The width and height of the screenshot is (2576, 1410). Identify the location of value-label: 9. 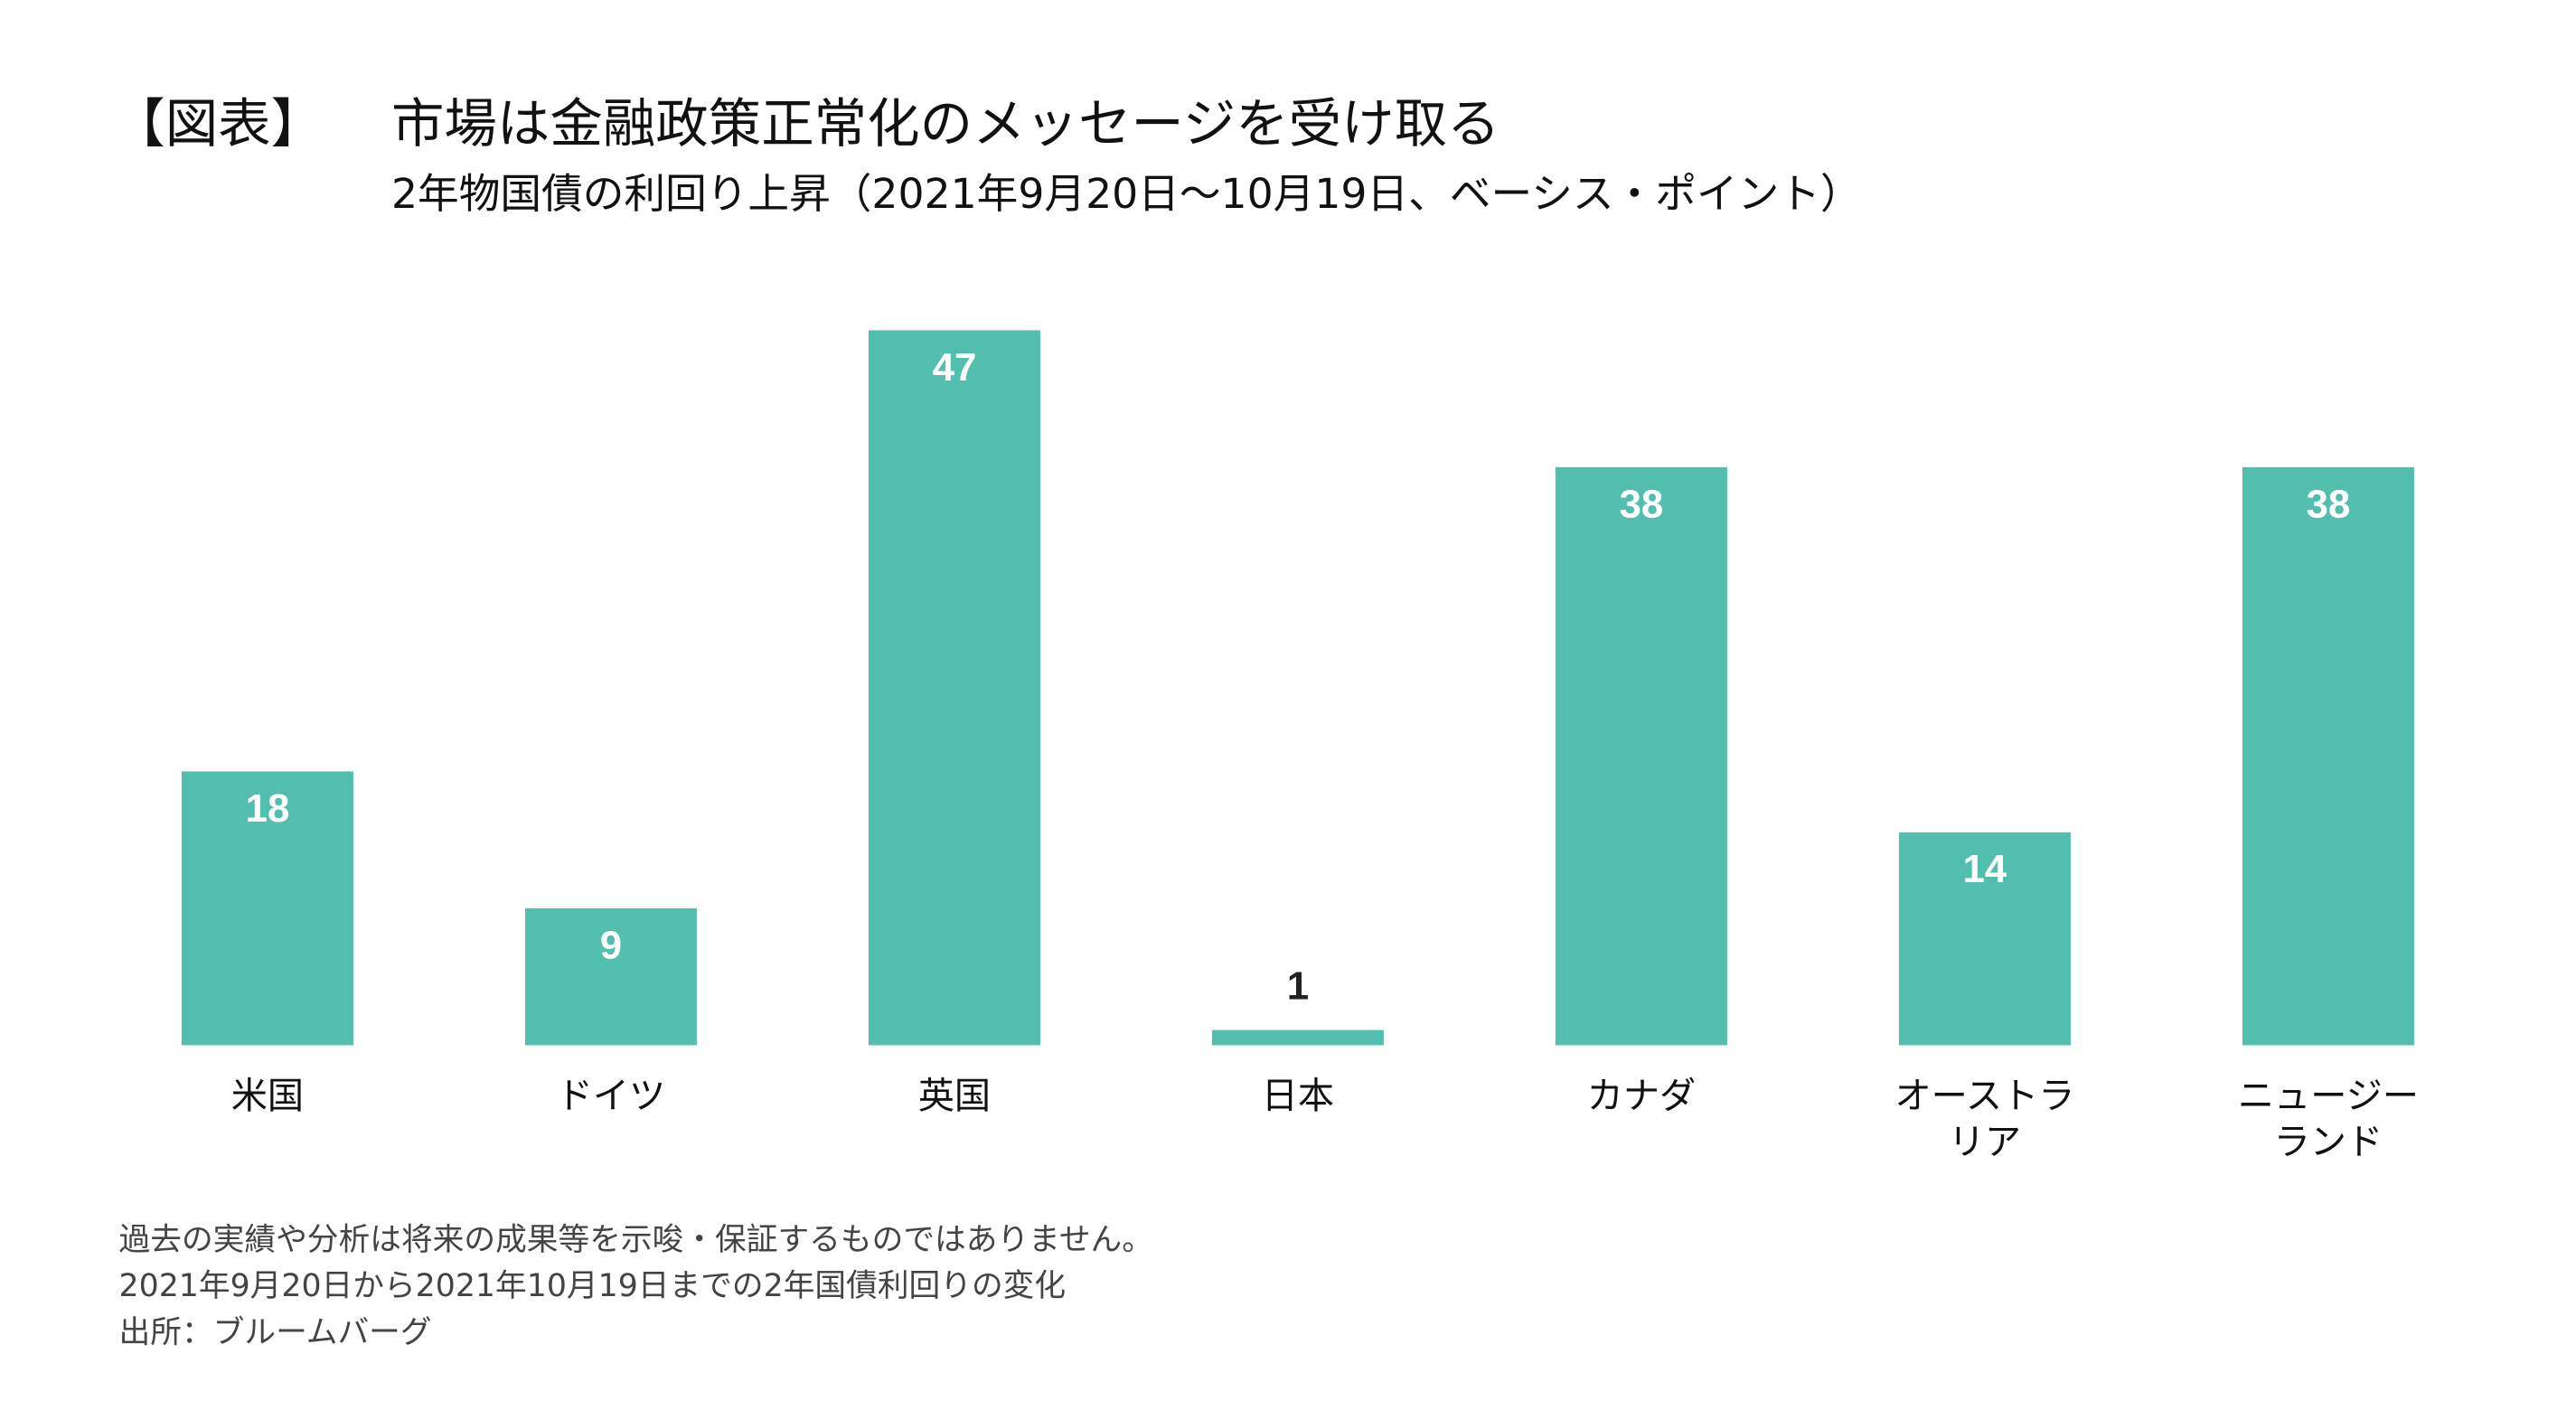
(611, 945).